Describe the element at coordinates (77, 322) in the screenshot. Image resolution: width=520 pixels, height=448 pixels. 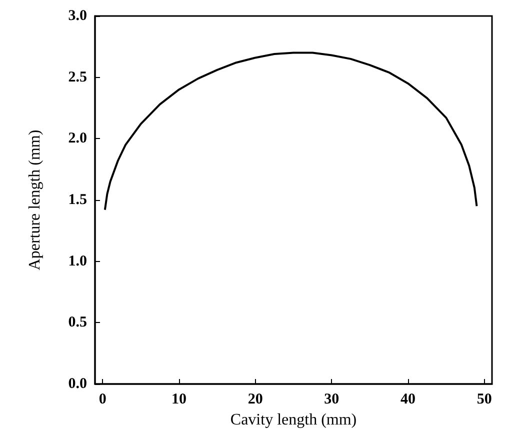
I see `y-tick-label: 0.5` at that location.